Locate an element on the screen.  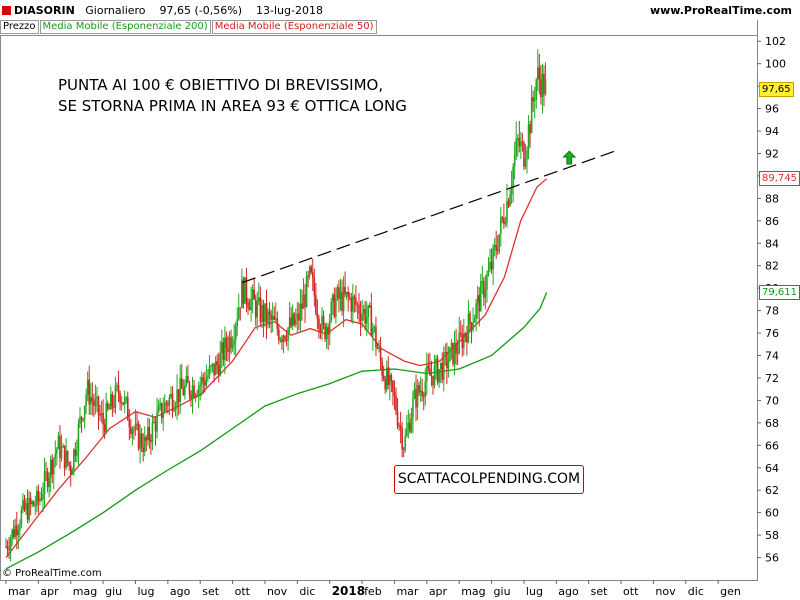
legend-ema200: Media Mobile (Esponenziale 200) is located at coordinates (125, 27).